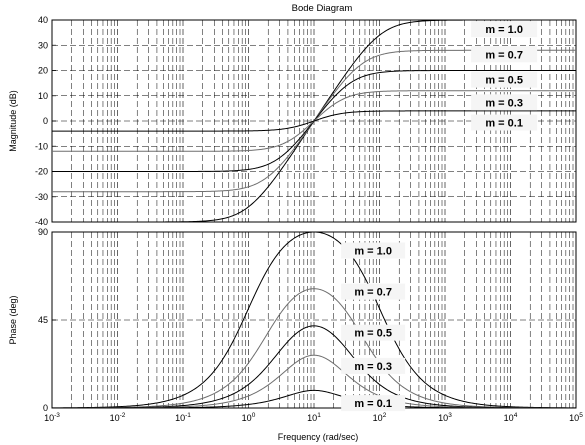 This screenshot has height=445, width=585. I want to click on x-axis-label: Frequency (rad/sec), so click(318, 437).